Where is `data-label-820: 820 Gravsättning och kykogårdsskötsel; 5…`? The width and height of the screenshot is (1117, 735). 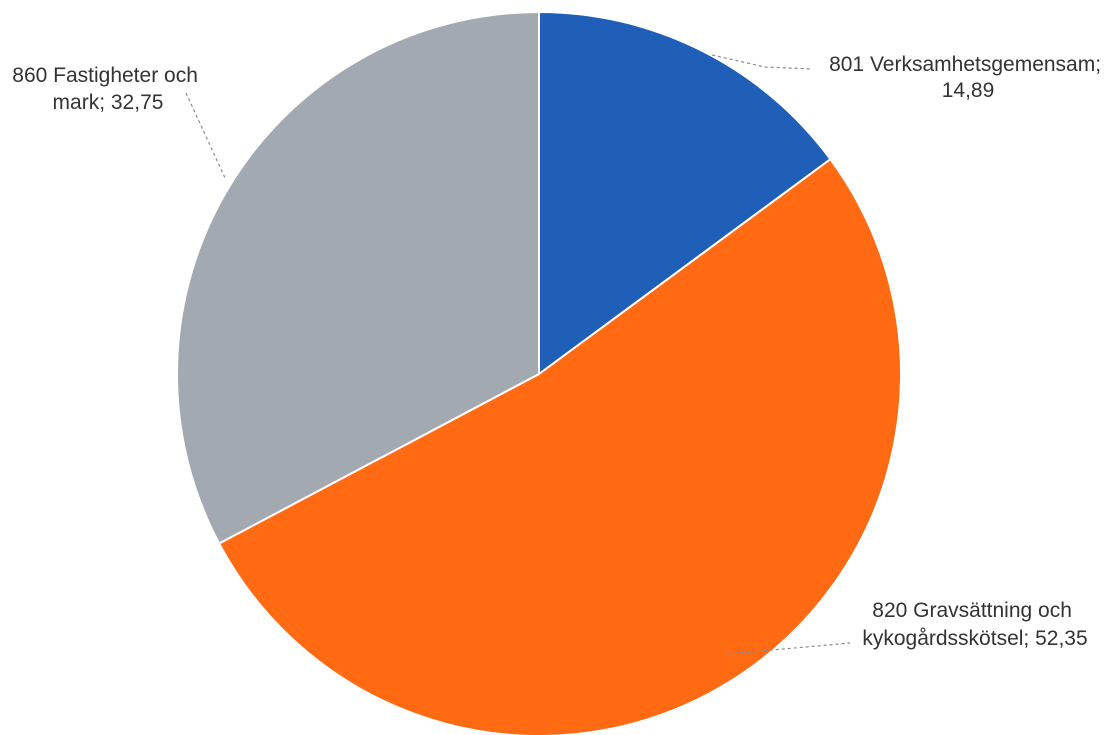
data-label-820: 820 Gravsättning och kykogårdsskötsel; 5… is located at coordinates (974, 624).